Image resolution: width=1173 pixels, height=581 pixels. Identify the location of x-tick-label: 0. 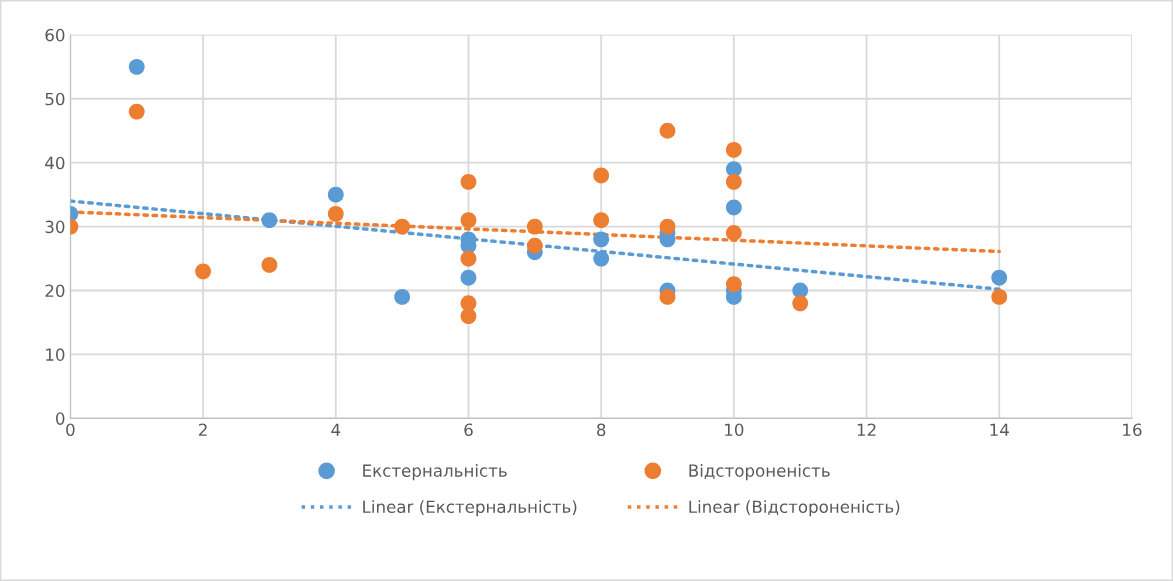
(70, 430).